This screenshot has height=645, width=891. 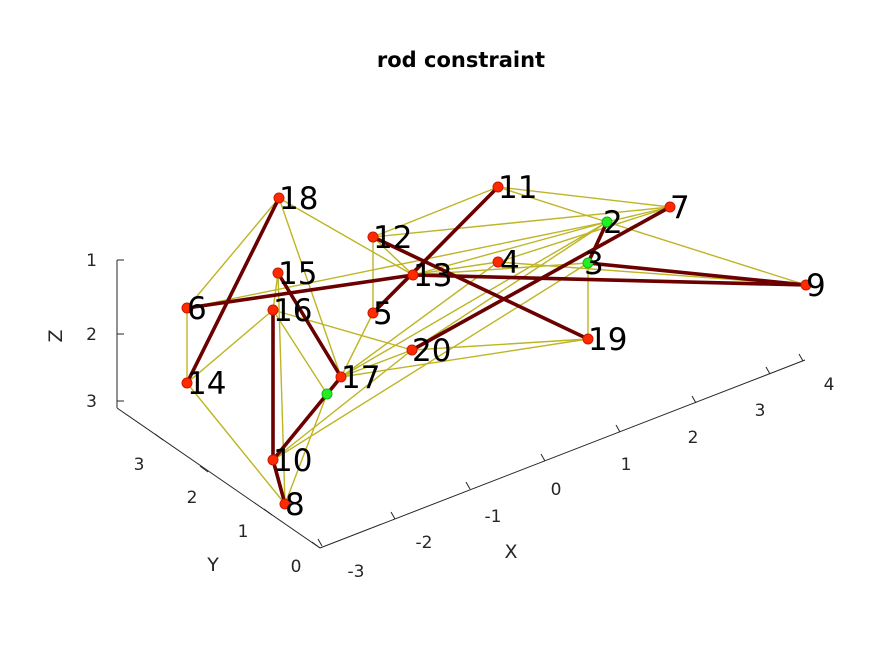 What do you see at coordinates (297, 274) in the screenshot?
I see `node-label-15: 15` at bounding box center [297, 274].